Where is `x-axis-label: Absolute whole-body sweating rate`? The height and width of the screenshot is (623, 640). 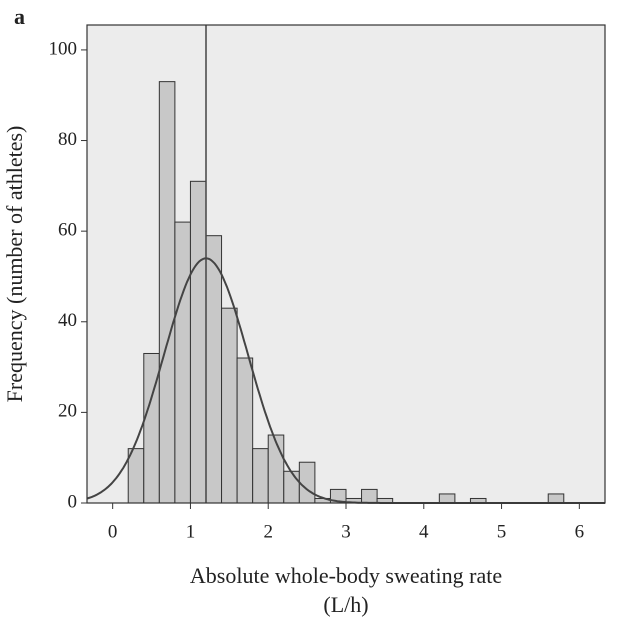
x-axis-label: Absolute whole-body sweating rate is located at coordinates (346, 575).